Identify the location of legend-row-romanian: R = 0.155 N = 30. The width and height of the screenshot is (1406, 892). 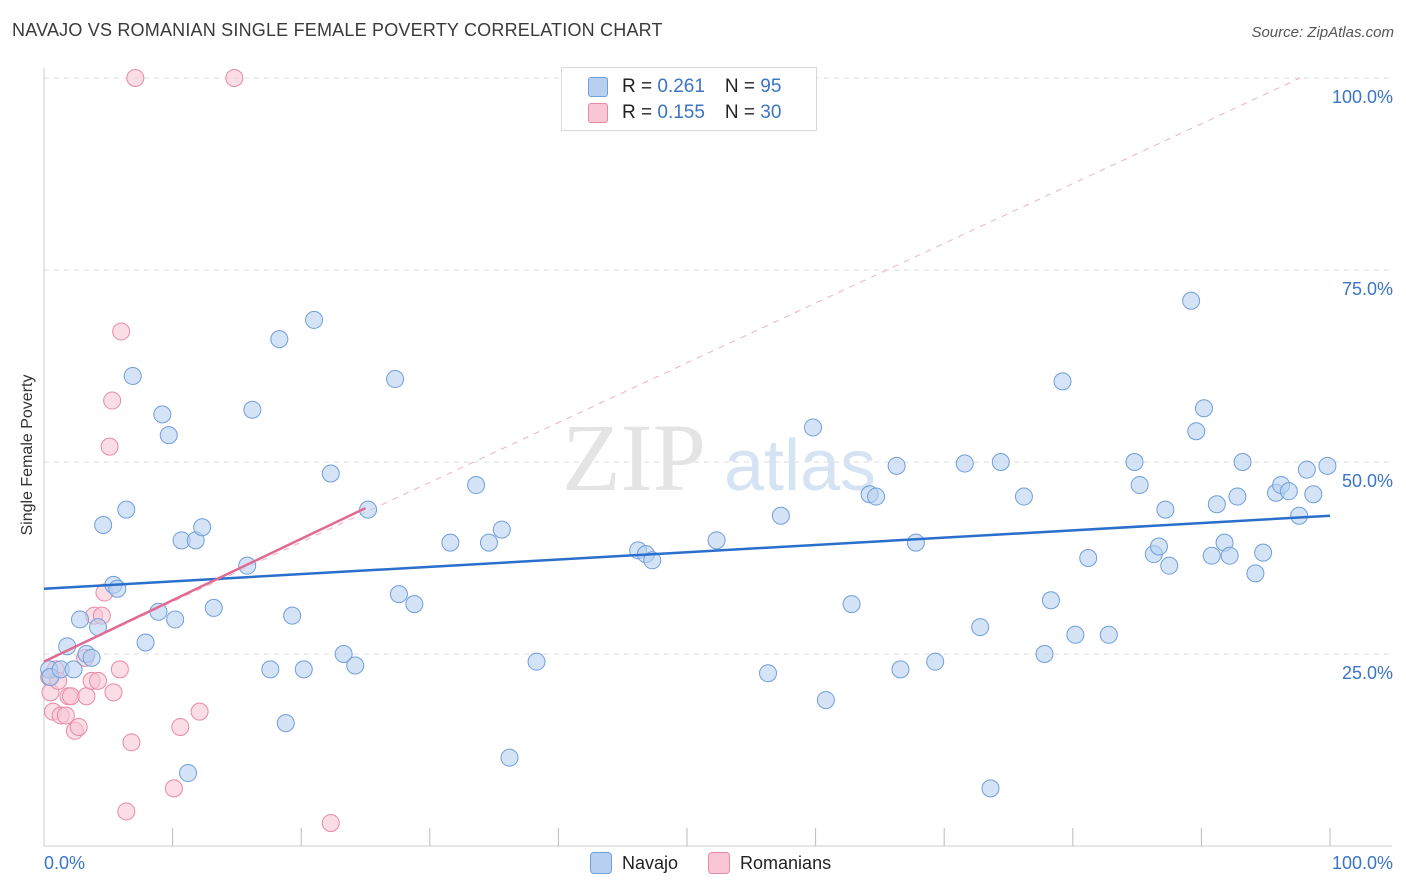
(684, 113).